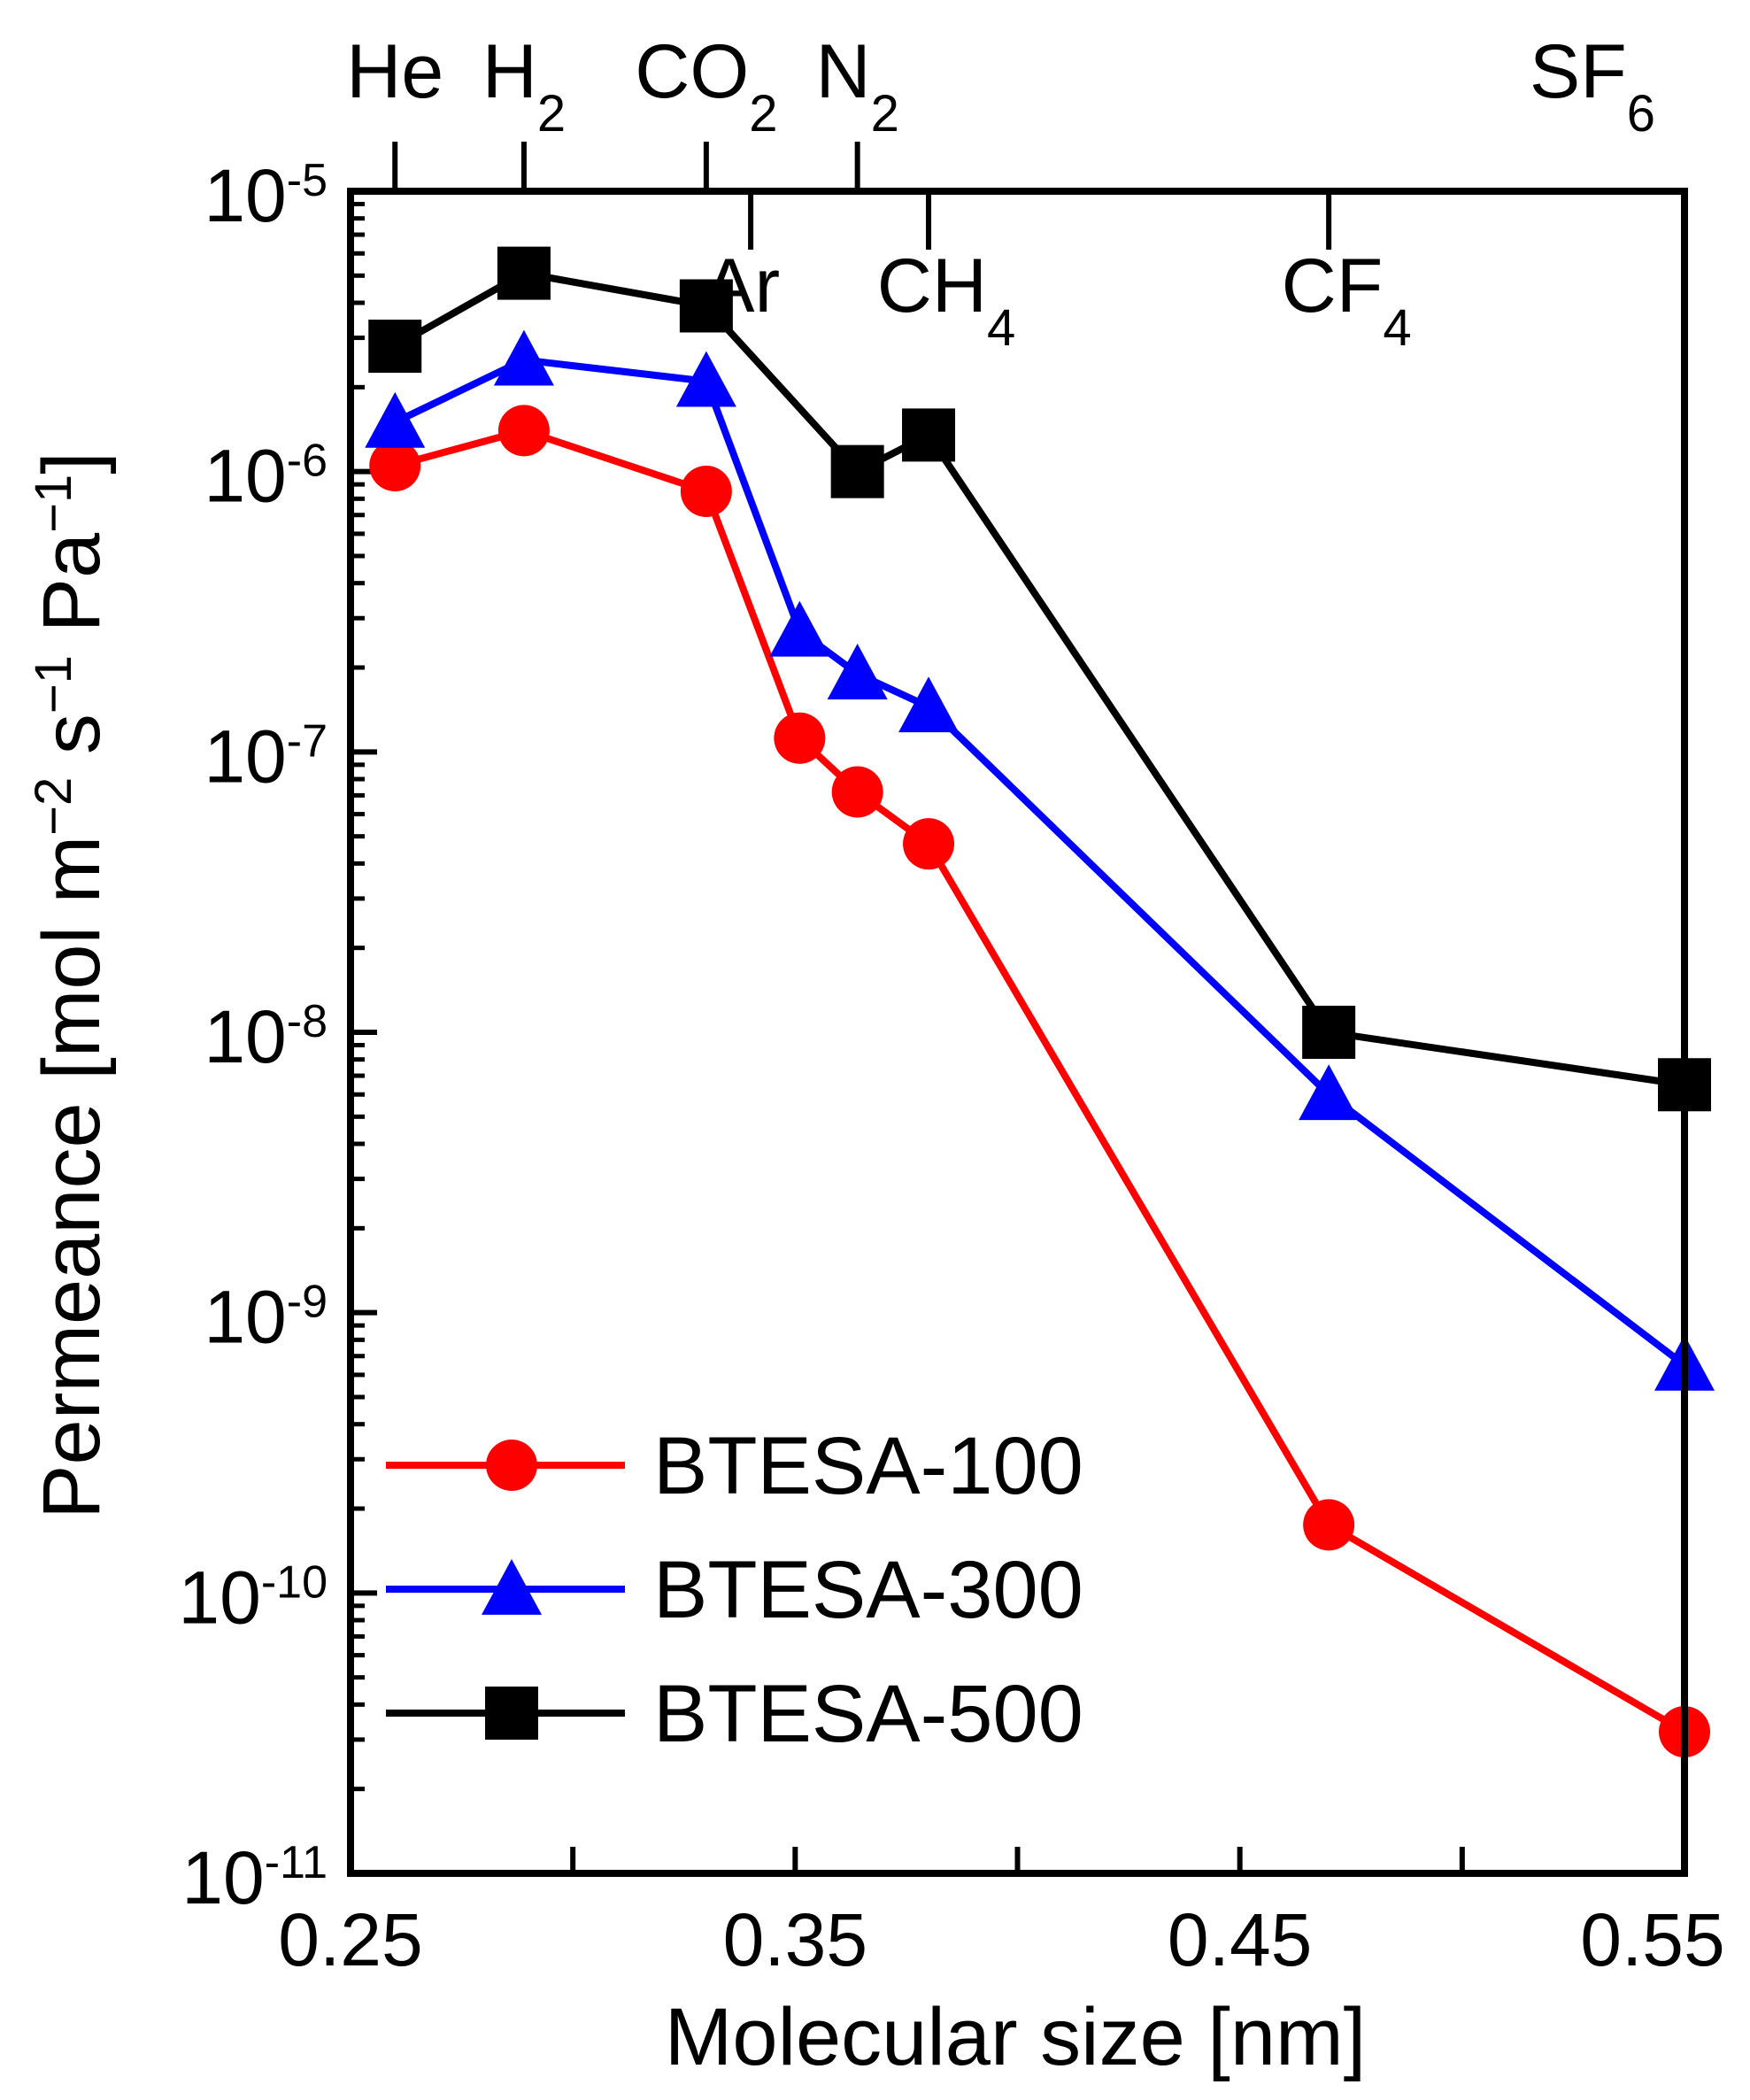 The width and height of the screenshot is (1750, 2100). I want to click on x-tick-label: 0.25, so click(350, 1940).